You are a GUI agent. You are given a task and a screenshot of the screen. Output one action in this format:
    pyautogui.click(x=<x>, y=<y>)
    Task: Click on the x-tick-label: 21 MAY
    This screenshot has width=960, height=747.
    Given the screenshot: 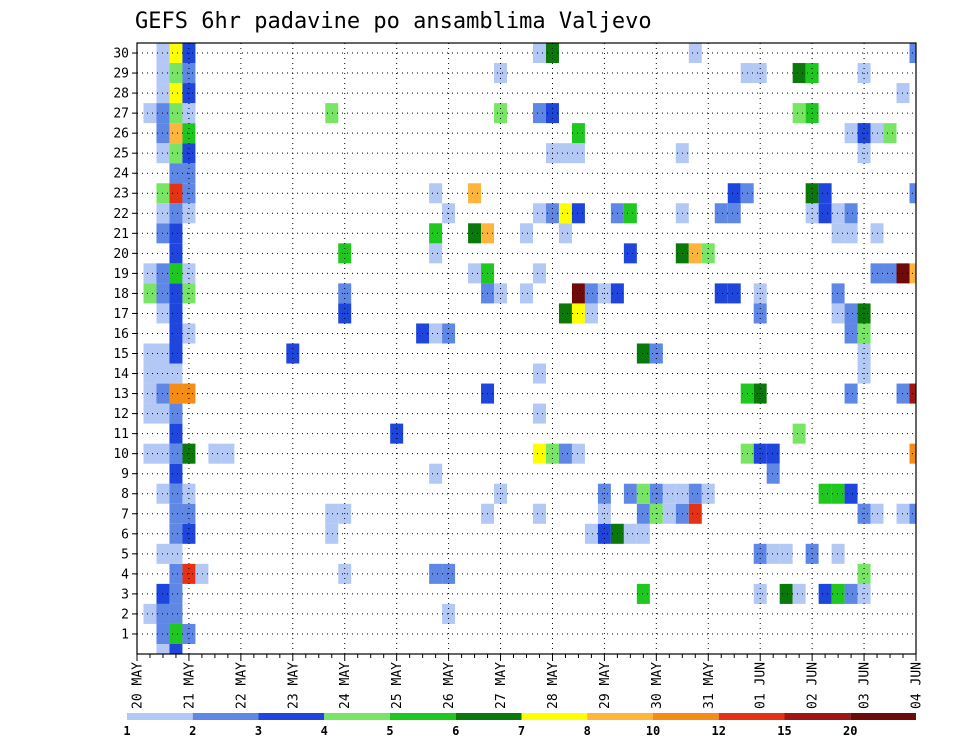 What is the action you would take?
    pyautogui.click(x=189, y=685)
    